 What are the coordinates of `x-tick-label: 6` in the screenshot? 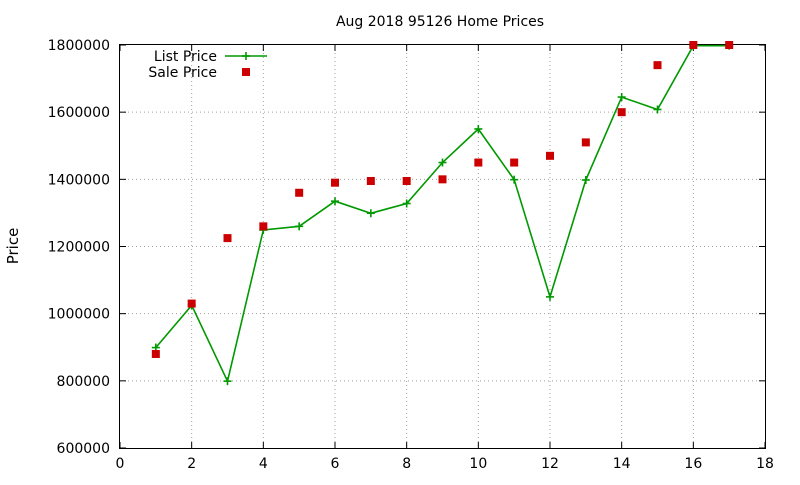 It's located at (335, 464).